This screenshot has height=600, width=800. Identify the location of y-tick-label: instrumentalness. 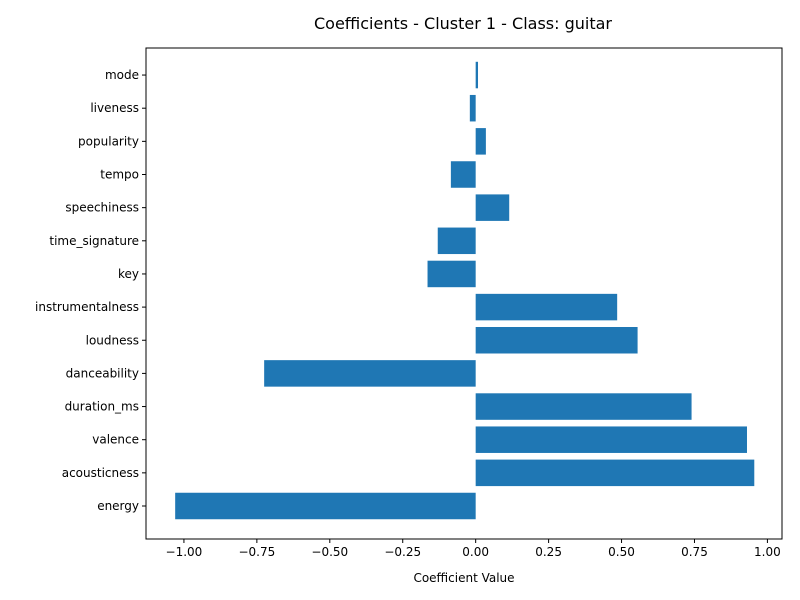
(87, 307).